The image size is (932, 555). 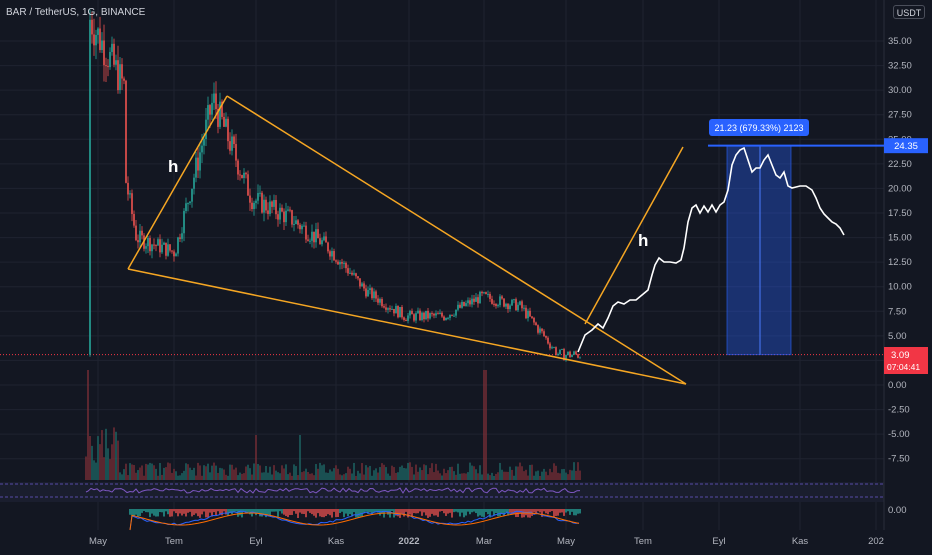 What do you see at coordinates (76, 12) in the screenshot?
I see `symbol-title: BAR / TetherUS, 1G, BINANCE` at bounding box center [76, 12].